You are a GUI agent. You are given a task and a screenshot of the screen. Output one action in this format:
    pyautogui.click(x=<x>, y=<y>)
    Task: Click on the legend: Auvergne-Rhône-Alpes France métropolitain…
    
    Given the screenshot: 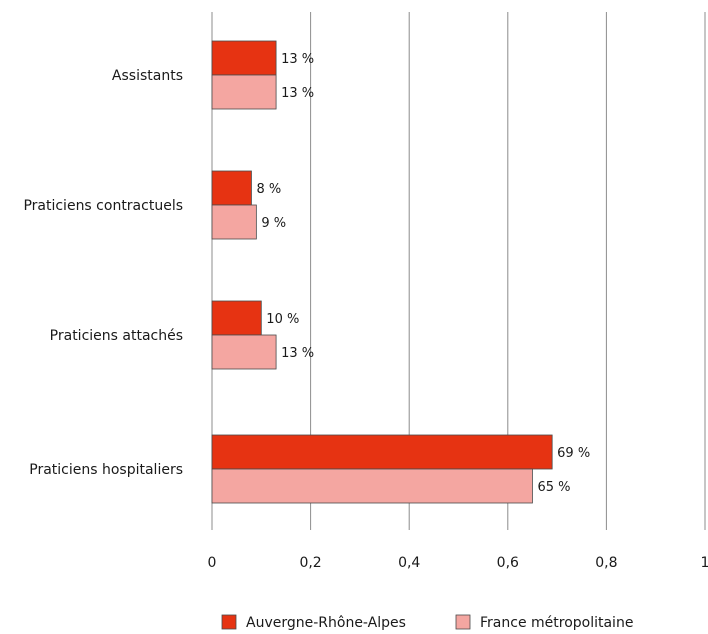 What is the action you would take?
    pyautogui.click(x=427, y=622)
    